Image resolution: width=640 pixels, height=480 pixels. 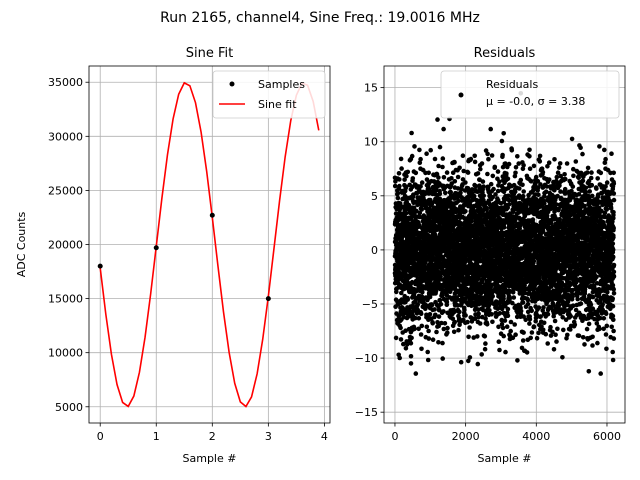 I want to click on sine-fit-xlabel: Sample #, so click(x=210, y=458).